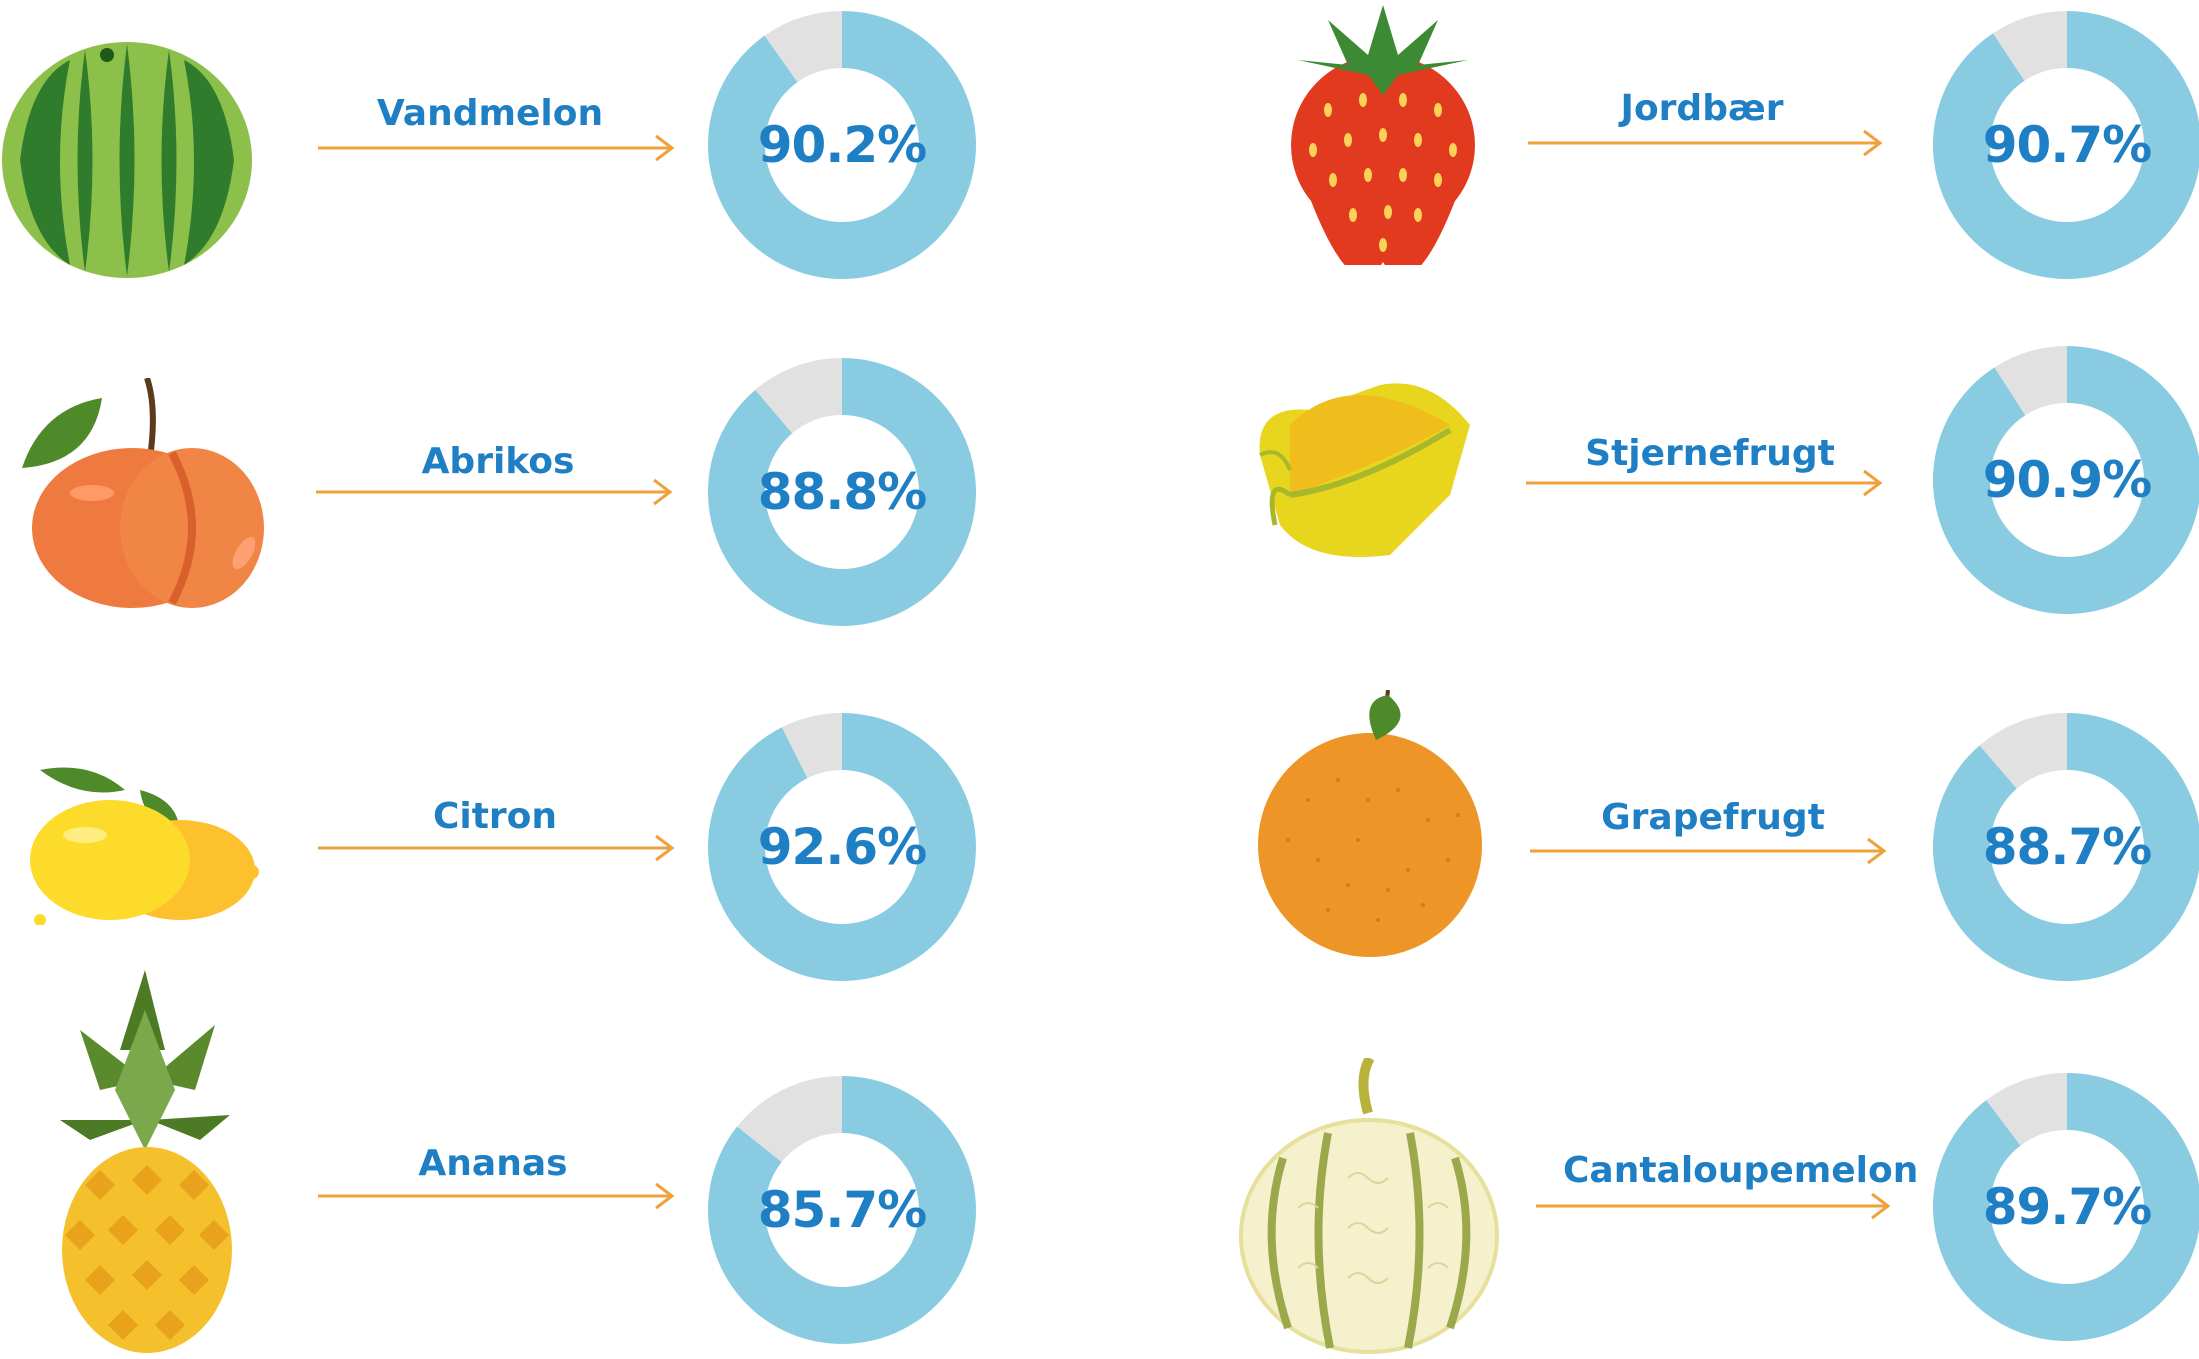 This screenshot has width=2199, height=1359. I want to click on strawberry-icon, so click(1383, 135).